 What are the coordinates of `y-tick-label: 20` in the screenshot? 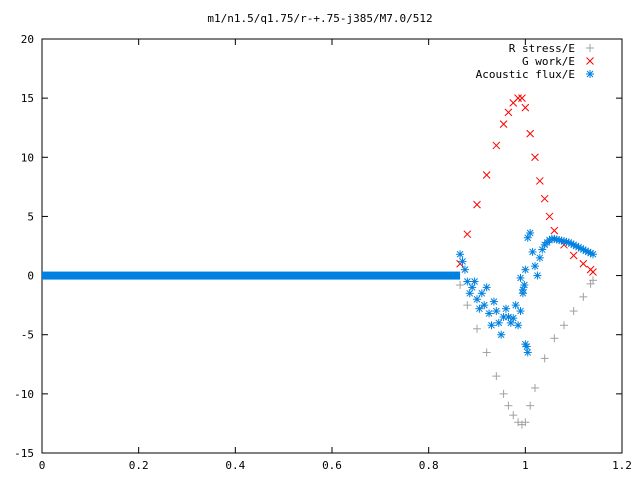 It's located at (27, 39).